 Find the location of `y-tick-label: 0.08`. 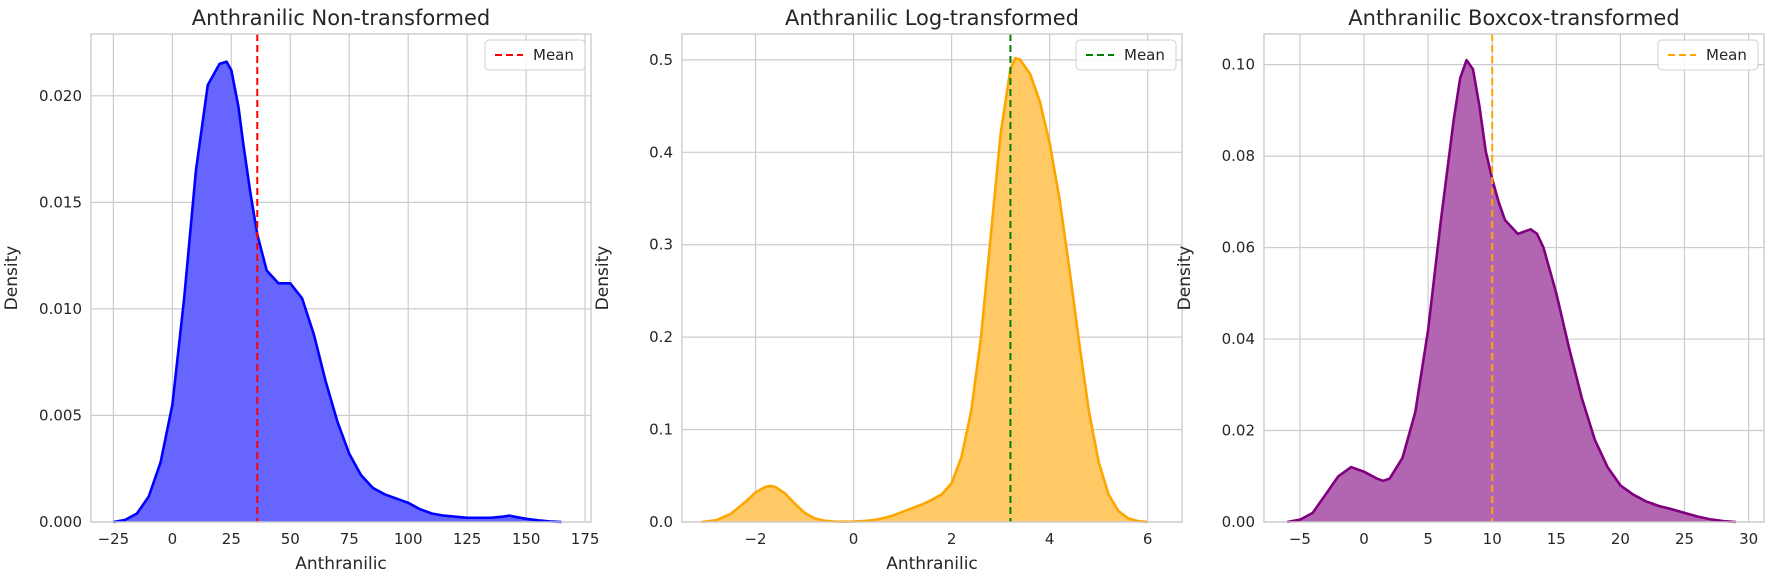

y-tick-label: 0.08 is located at coordinates (1238, 156).